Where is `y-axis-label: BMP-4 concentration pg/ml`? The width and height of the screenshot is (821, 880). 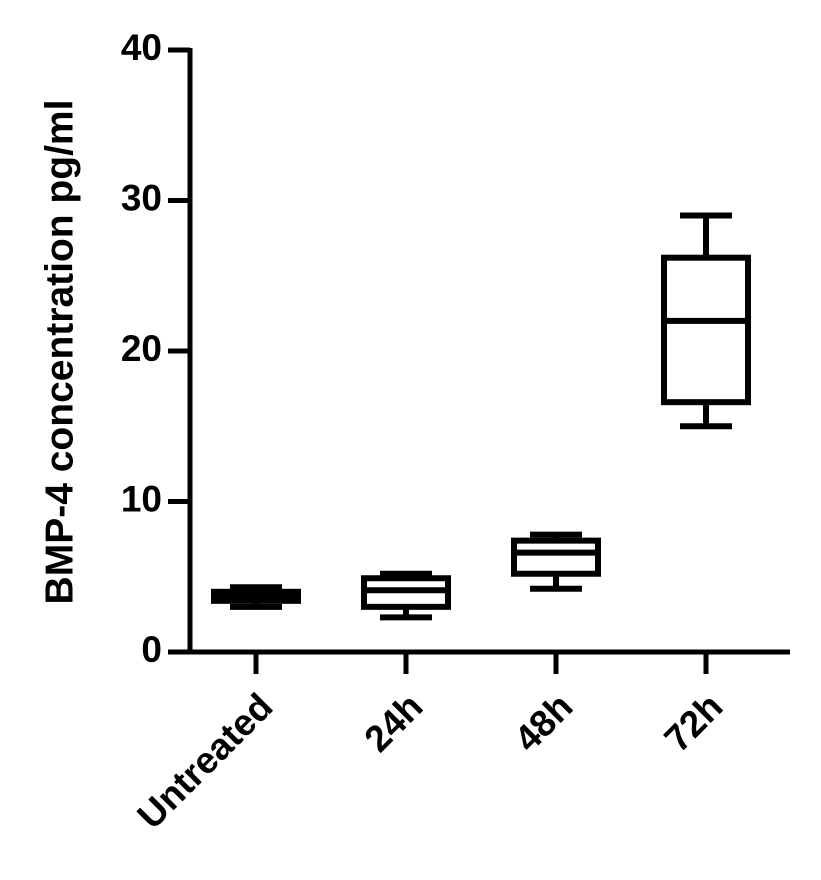
y-axis-label: BMP-4 concentration pg/ml is located at coordinates (59, 352).